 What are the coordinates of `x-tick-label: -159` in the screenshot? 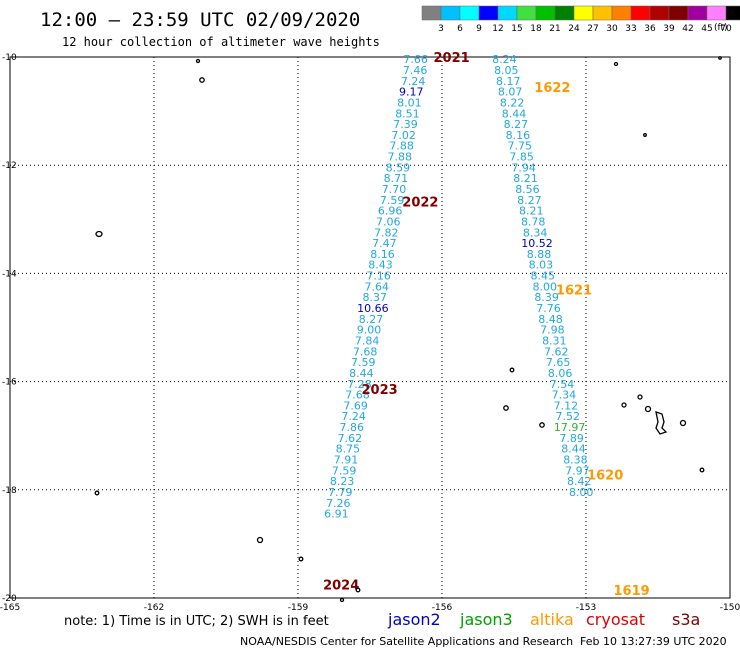 It's located at (298, 608).